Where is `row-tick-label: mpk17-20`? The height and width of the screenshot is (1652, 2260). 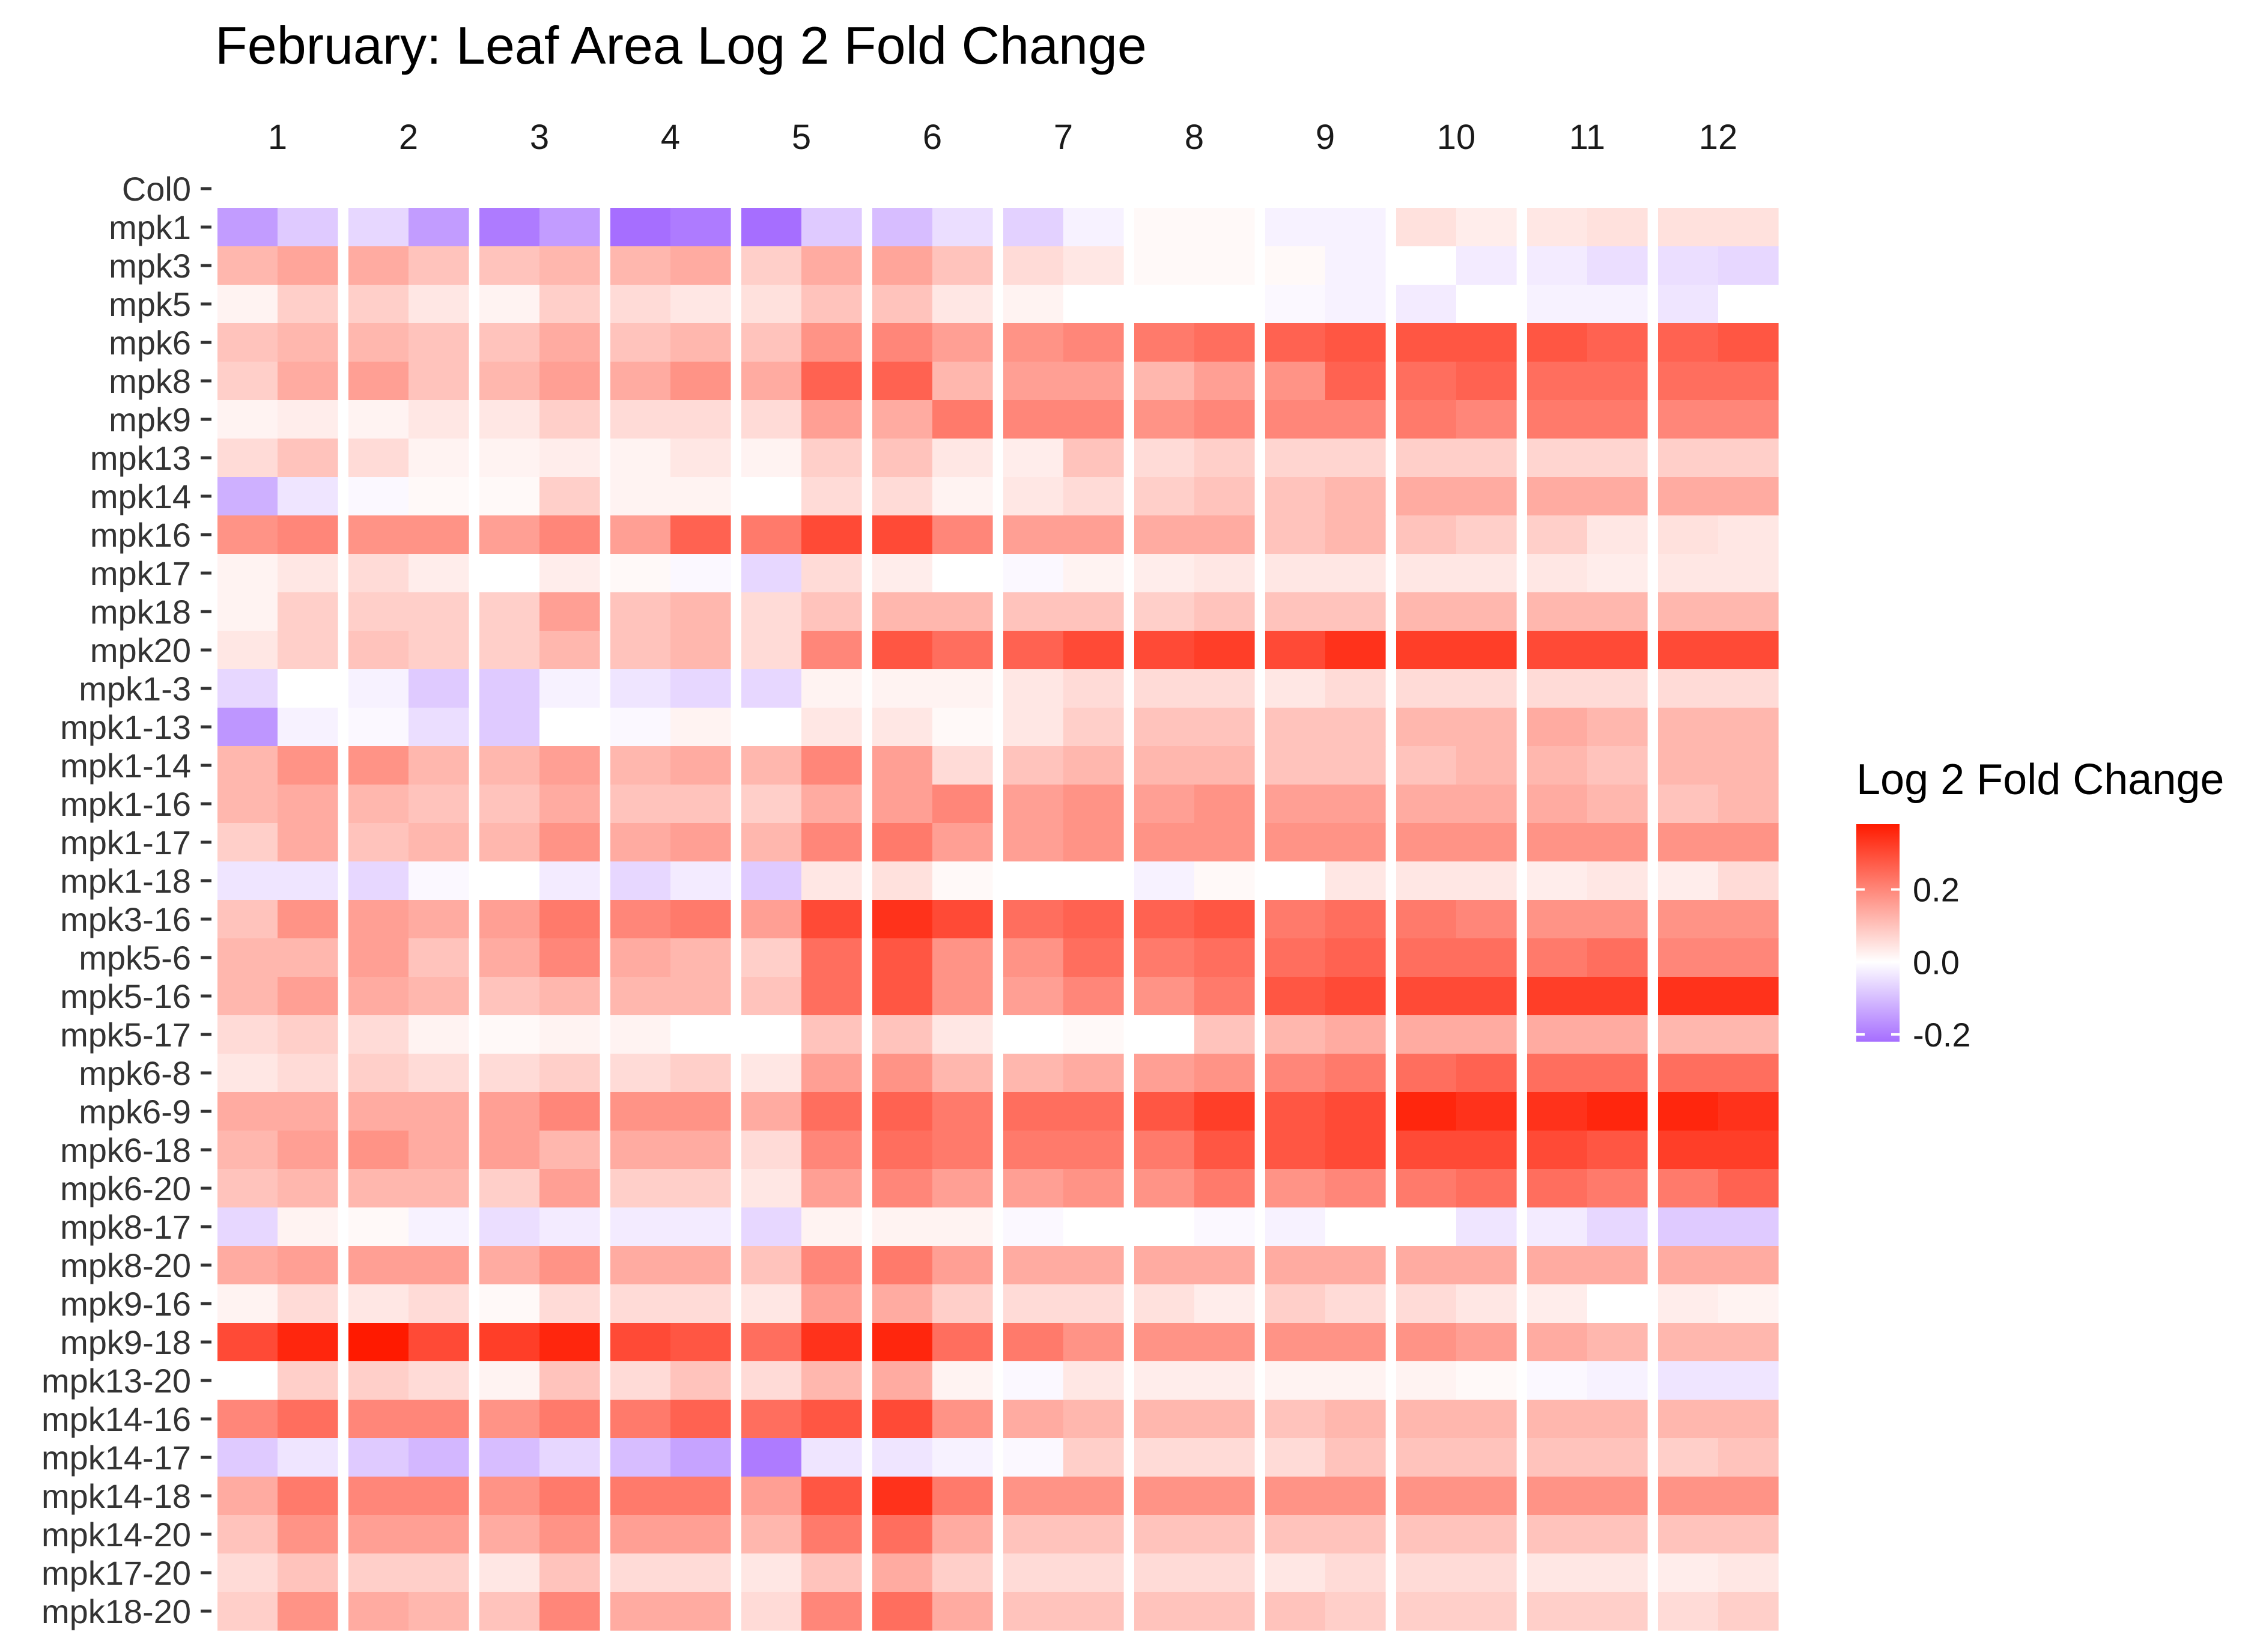 row-tick-label: mpk17-20 is located at coordinates (116, 1573).